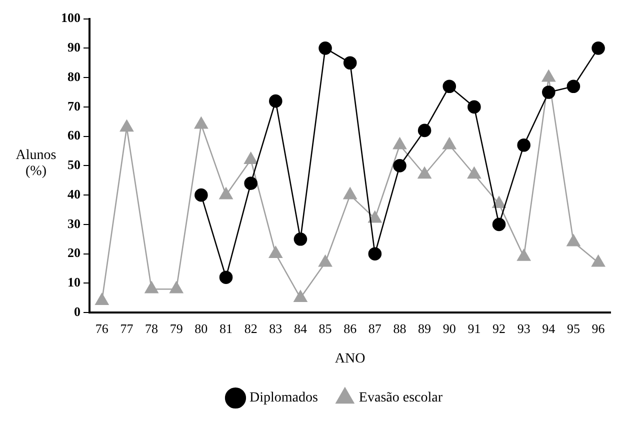 Image resolution: width=627 pixels, height=423 pixels. Describe the element at coordinates (127, 328) in the screenshot. I see `x-tick-label: 77` at that location.